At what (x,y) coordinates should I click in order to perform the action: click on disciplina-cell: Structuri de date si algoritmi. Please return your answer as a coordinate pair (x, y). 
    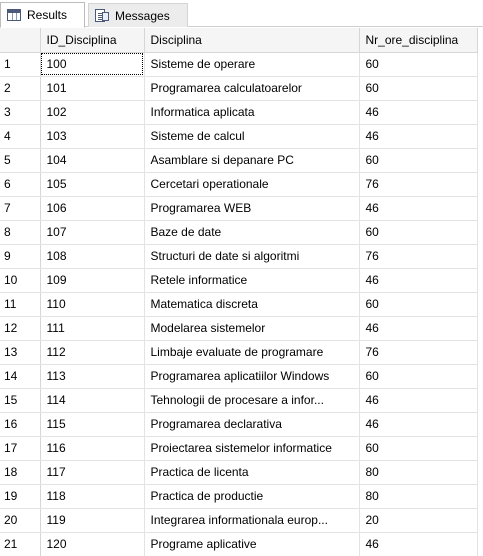
    Looking at the image, I should click on (252, 256).